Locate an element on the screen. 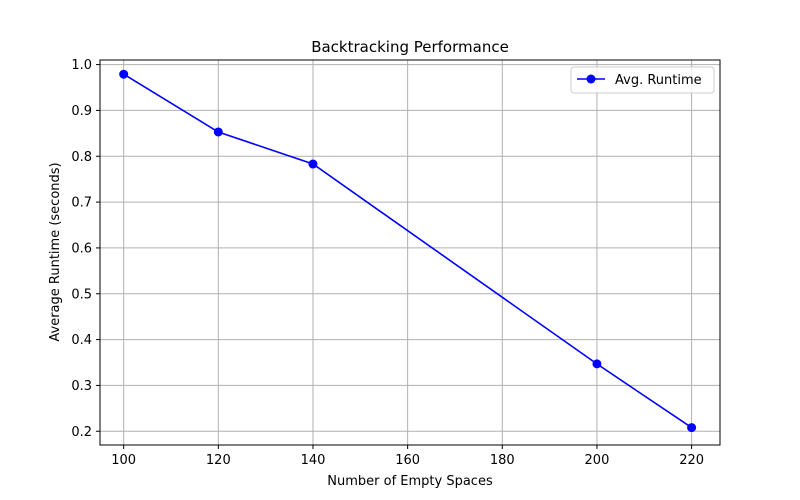  chart-title: Backtracking Performance is located at coordinates (410, 47).